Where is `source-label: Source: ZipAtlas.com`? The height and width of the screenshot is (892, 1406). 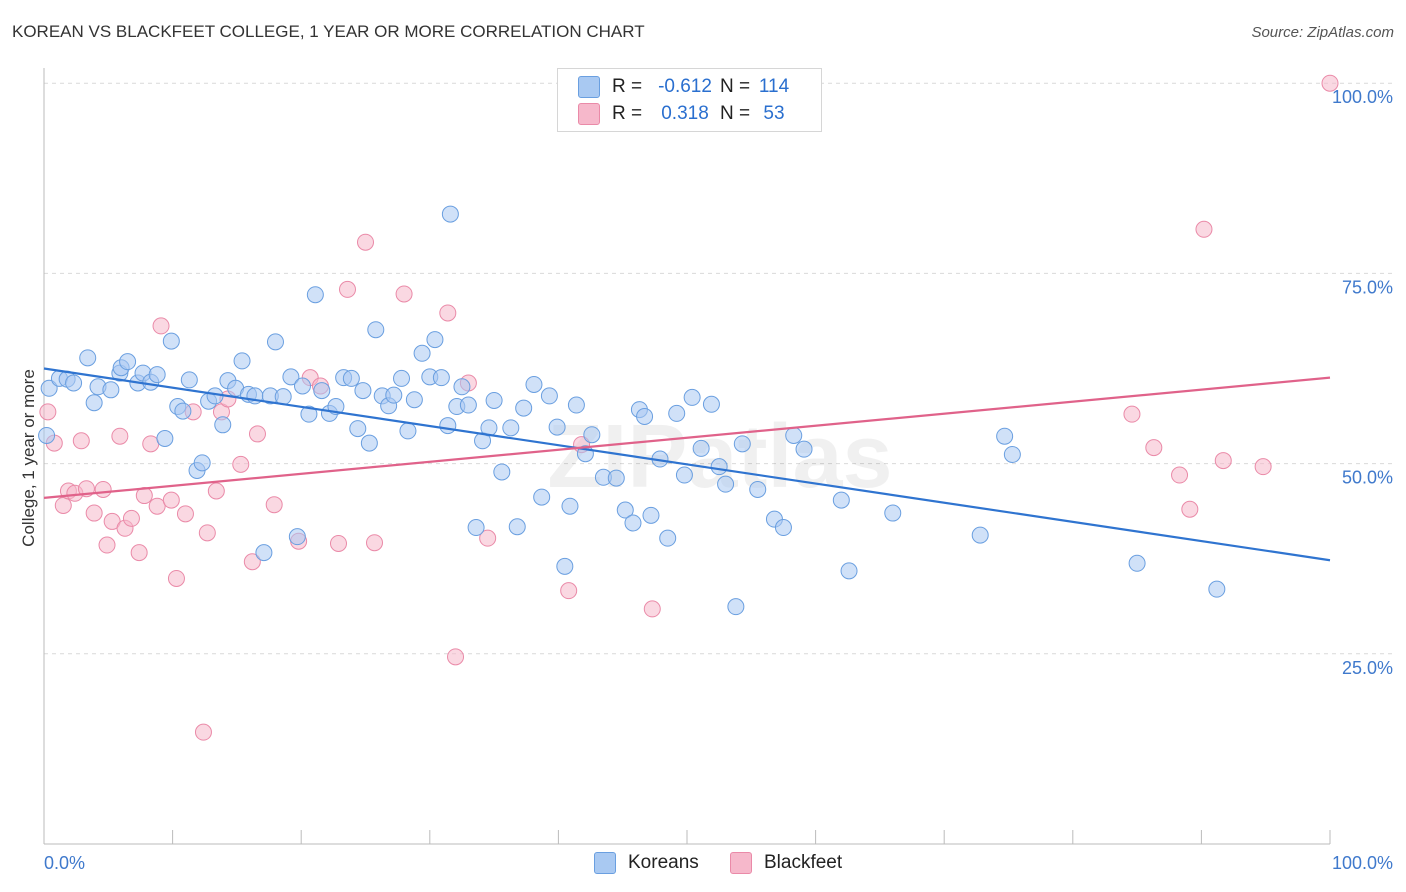 source-label: Source: ZipAtlas.com is located at coordinates (1322, 32).